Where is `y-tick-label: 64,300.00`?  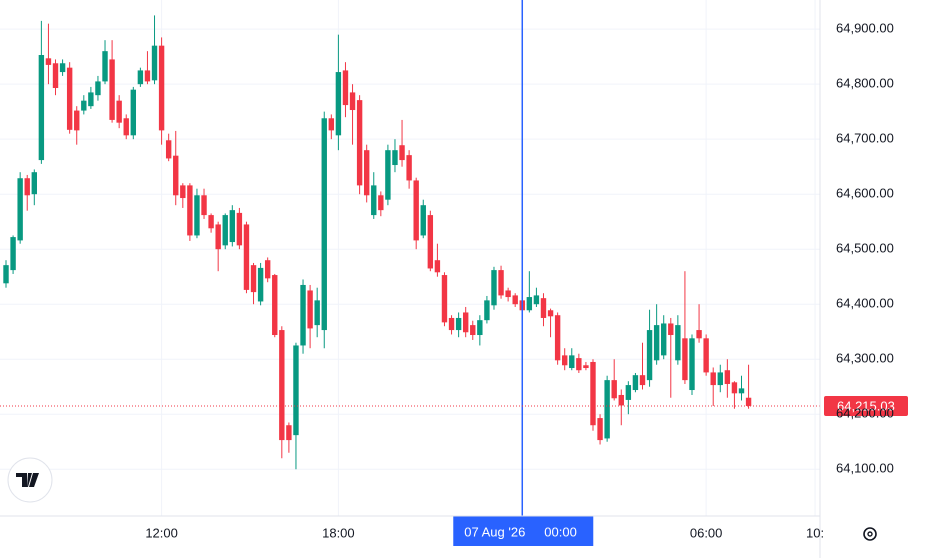 y-tick-label: 64,300.00 is located at coordinates (865, 358).